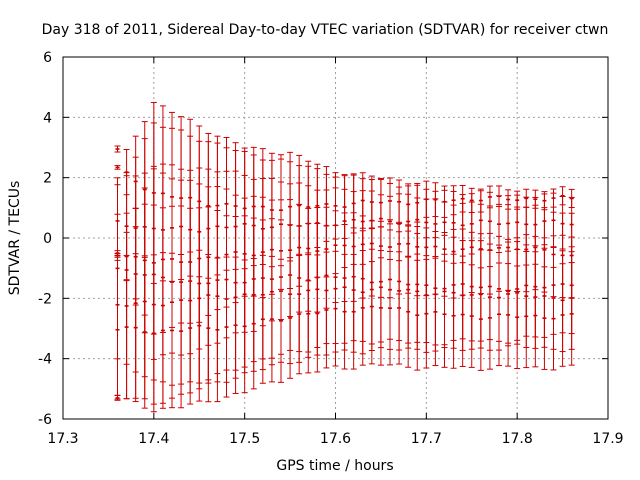  I want to click on y-tick-label: 6, so click(47, 58).